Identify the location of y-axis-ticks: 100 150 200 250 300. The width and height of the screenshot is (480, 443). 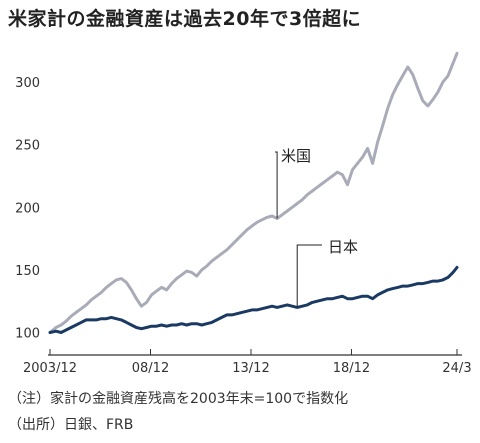
(27, 208).